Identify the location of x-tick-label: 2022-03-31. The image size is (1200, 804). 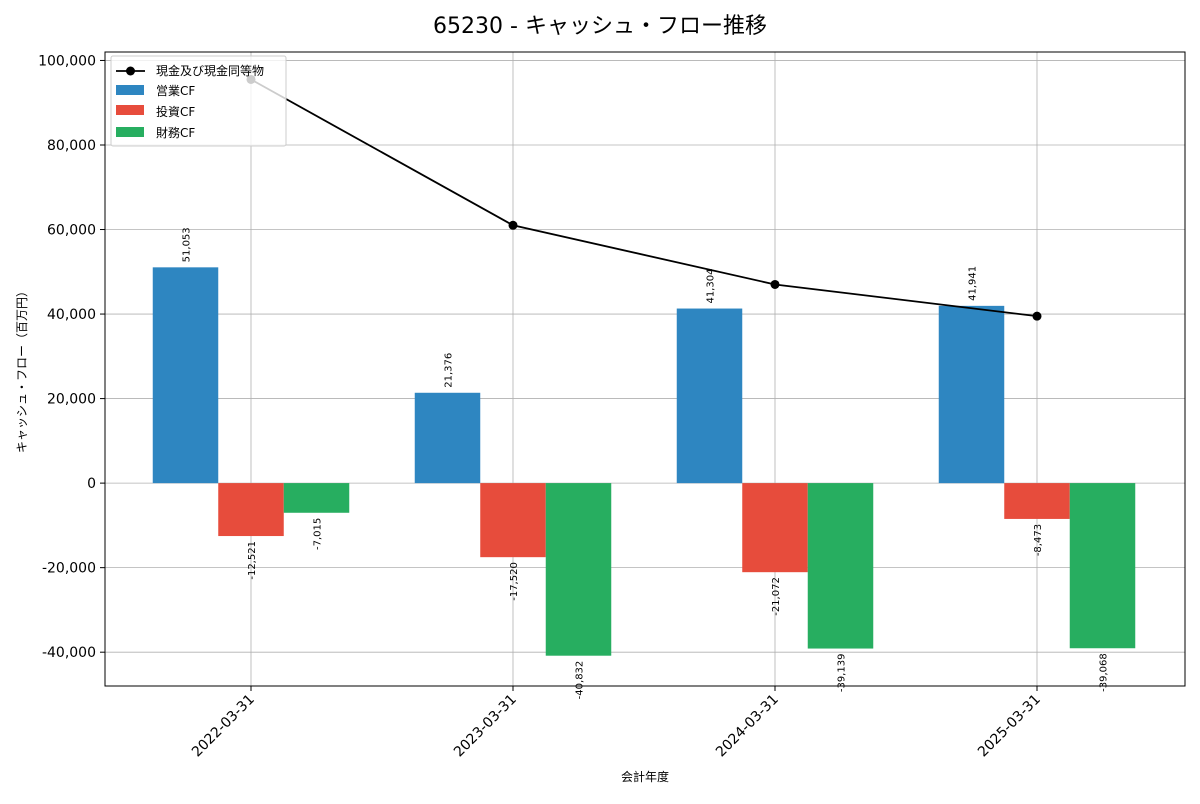
(223, 726).